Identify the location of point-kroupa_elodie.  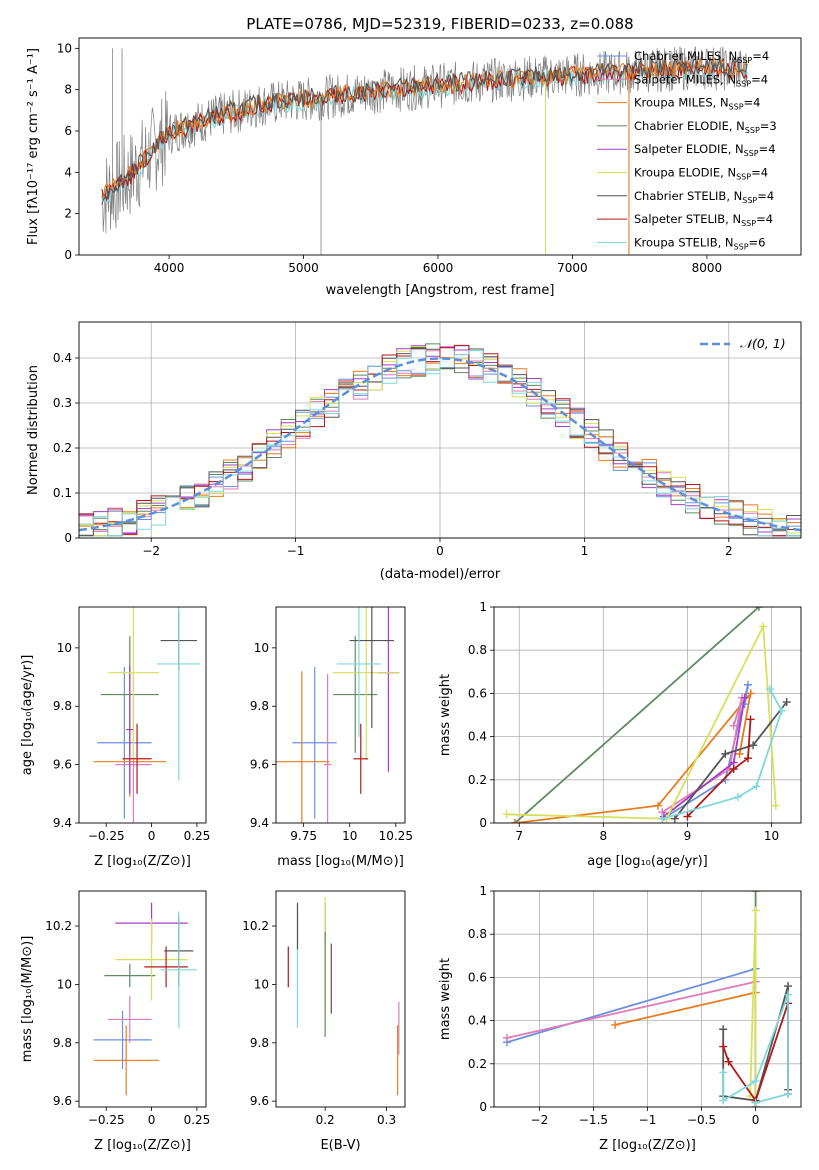
(366, 684).